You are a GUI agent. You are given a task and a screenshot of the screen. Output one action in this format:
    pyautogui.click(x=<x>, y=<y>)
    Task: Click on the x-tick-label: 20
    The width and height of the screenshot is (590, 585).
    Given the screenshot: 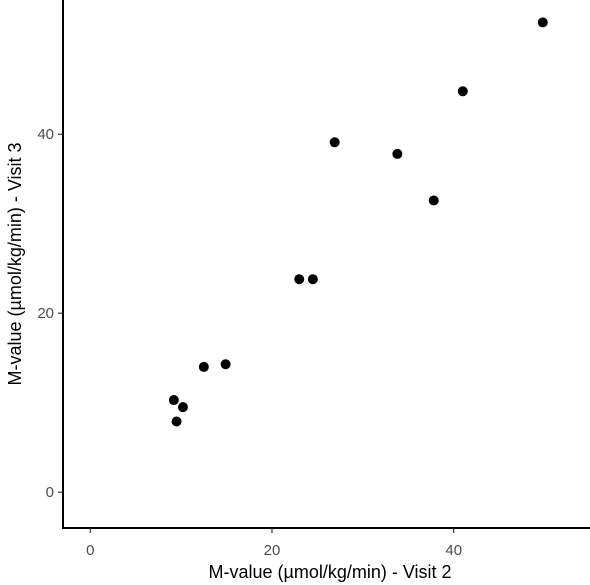 What is the action you would take?
    pyautogui.click(x=272, y=550)
    